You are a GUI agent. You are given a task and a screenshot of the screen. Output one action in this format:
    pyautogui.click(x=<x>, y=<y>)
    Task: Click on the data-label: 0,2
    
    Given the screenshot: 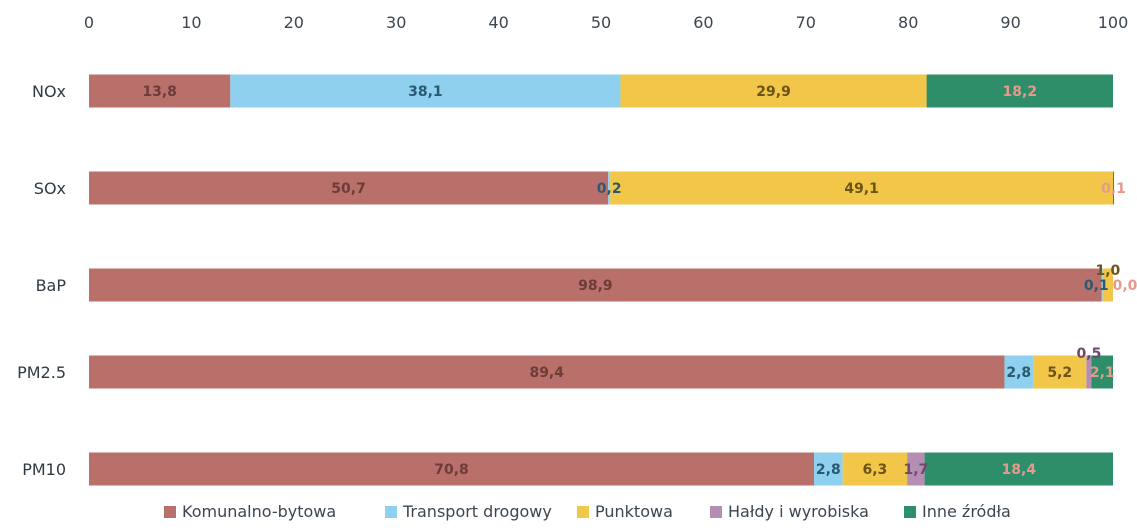 What is the action you would take?
    pyautogui.click(x=609, y=189)
    